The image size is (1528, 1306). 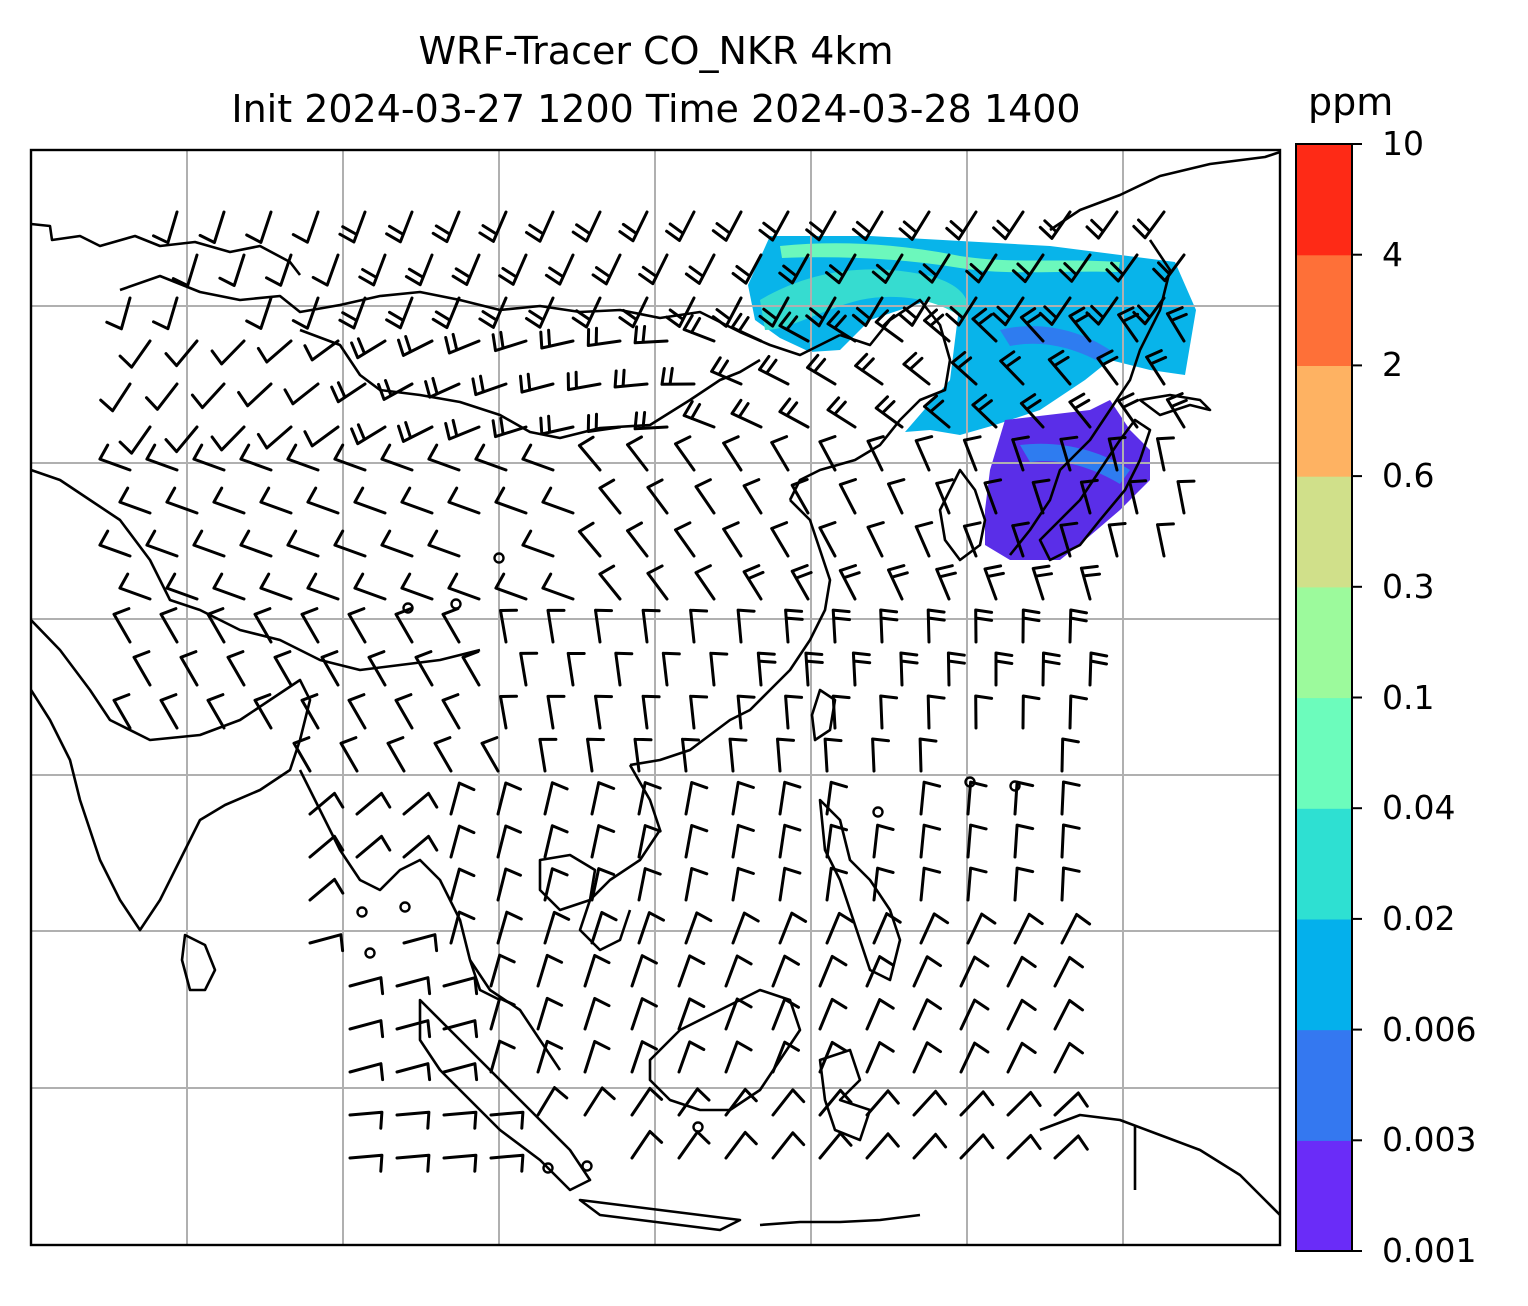 I want to click on coast-hokkaido, so click(x=1175, y=405).